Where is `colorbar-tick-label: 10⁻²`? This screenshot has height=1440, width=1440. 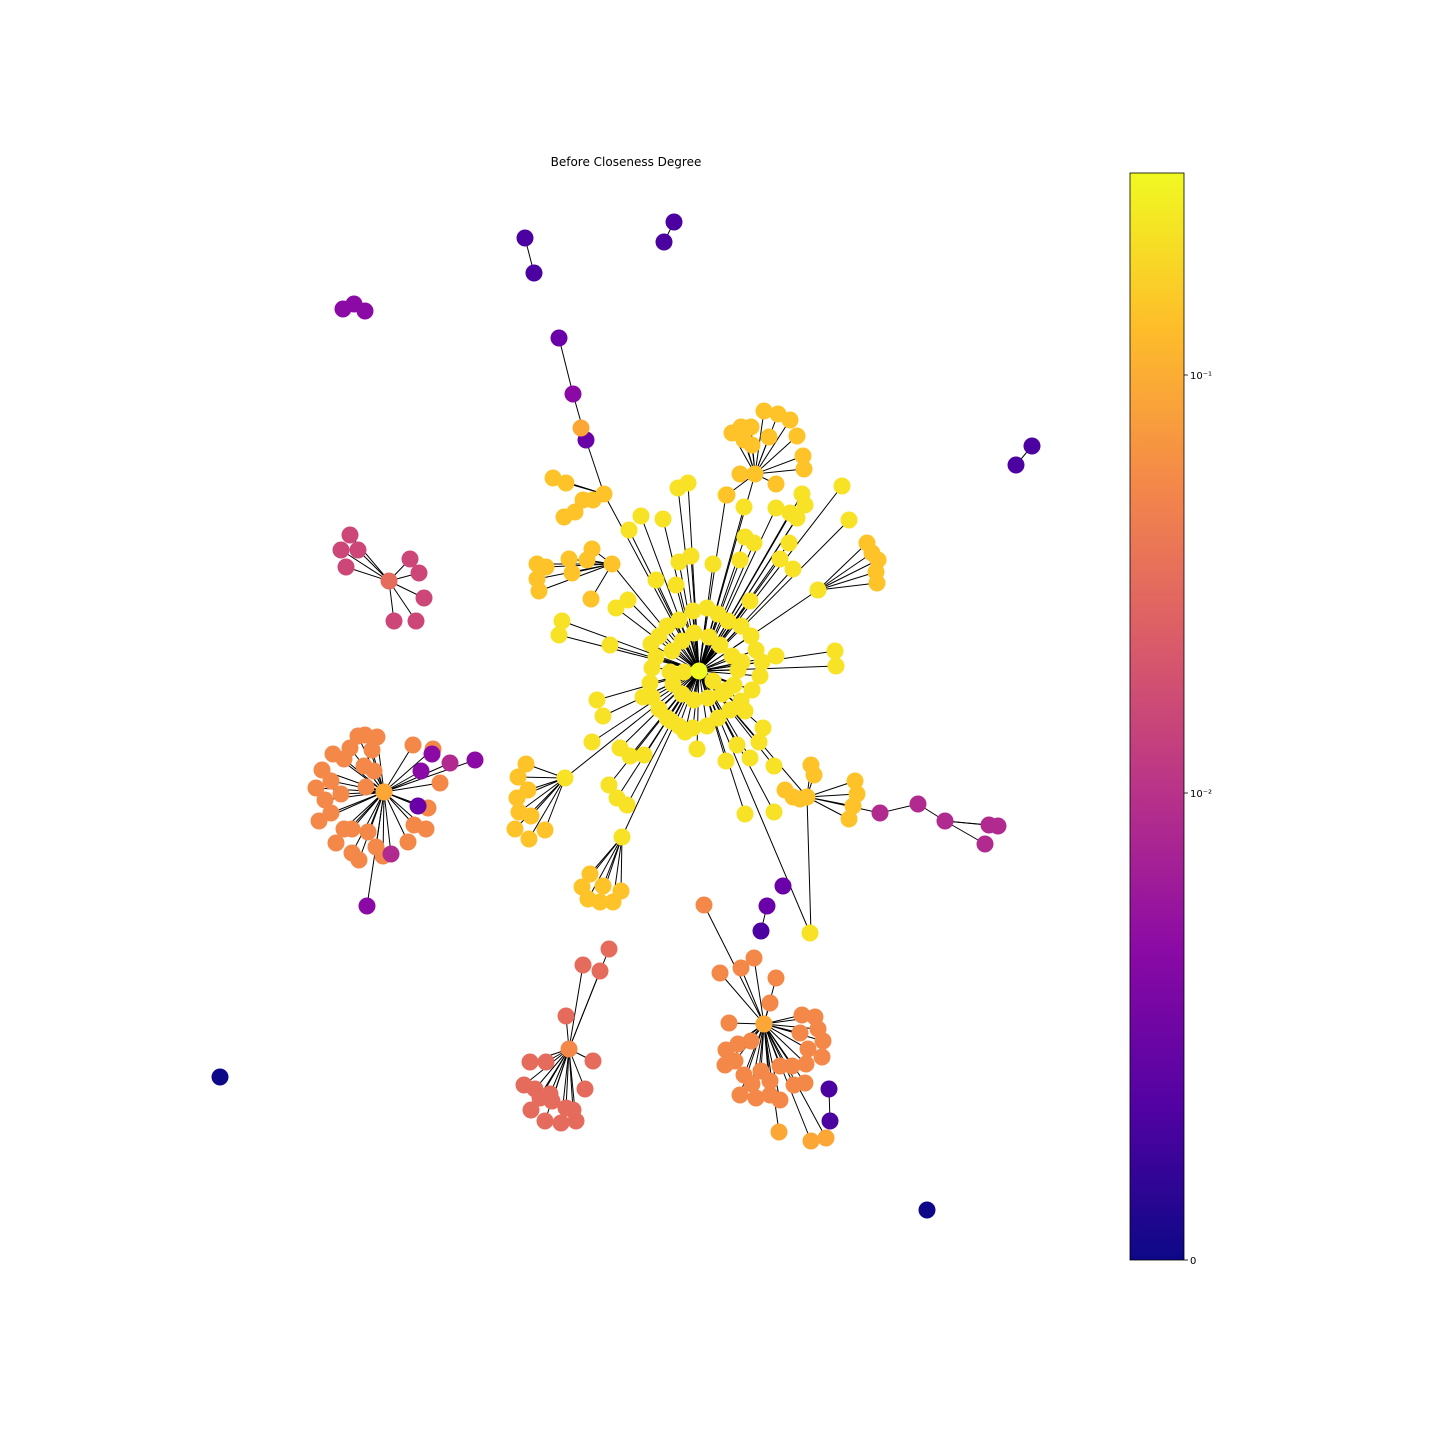
colorbar-tick-label: 10⁻² is located at coordinates (1201, 794).